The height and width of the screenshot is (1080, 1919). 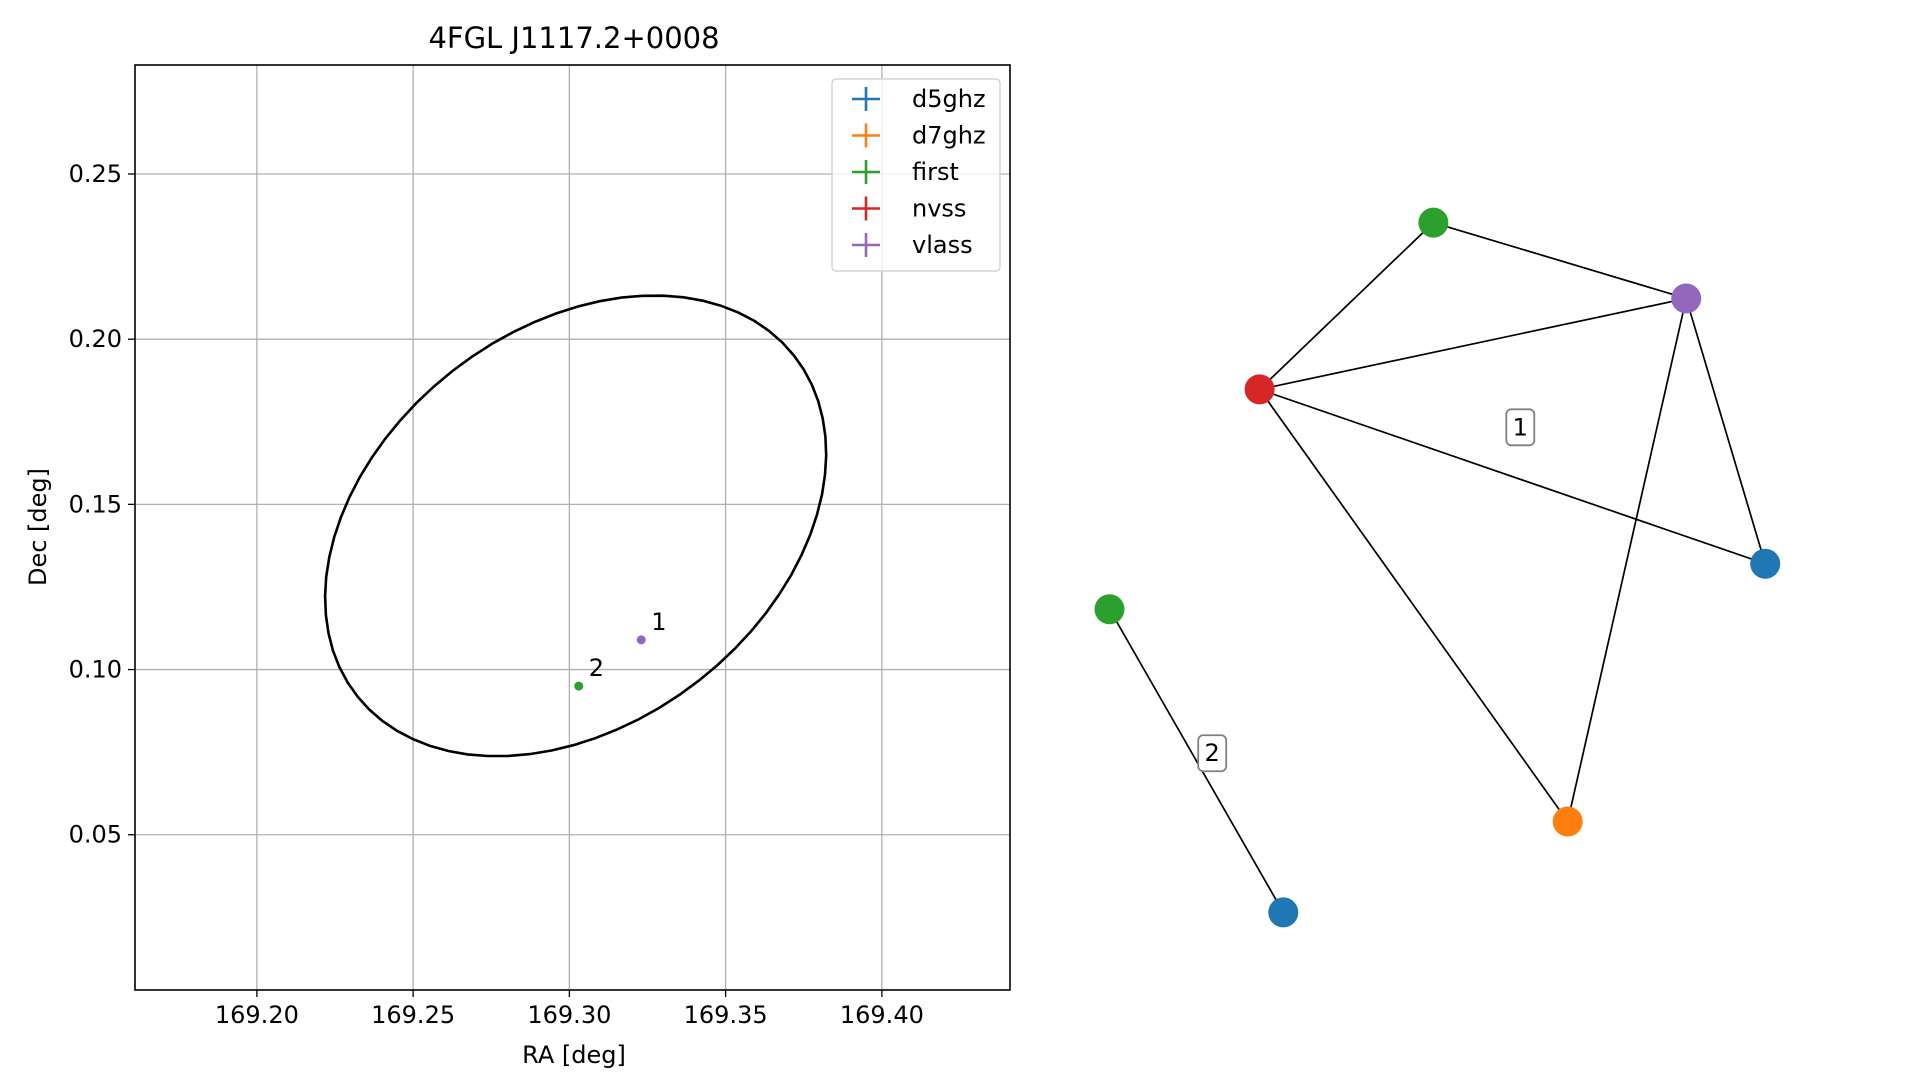 I want to click on cluster-label-1: 1, so click(x=1520, y=427).